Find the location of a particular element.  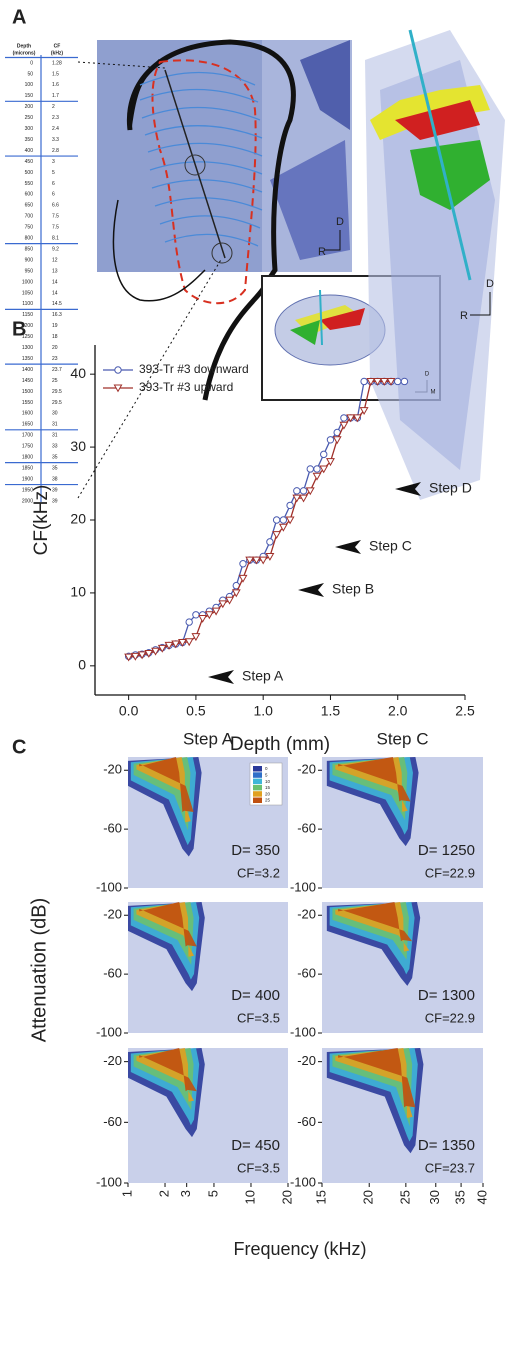

table-cell: 14 is located at coordinates (55, 282).